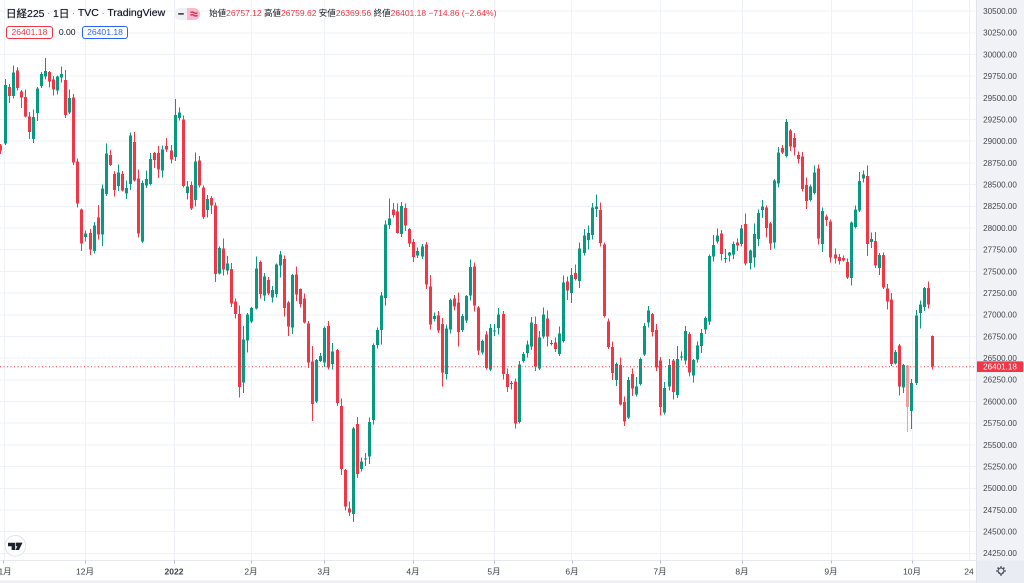 This screenshot has height=583, width=1024. What do you see at coordinates (6, 572) in the screenshot?
I see `svg-text: 11月` at bounding box center [6, 572].